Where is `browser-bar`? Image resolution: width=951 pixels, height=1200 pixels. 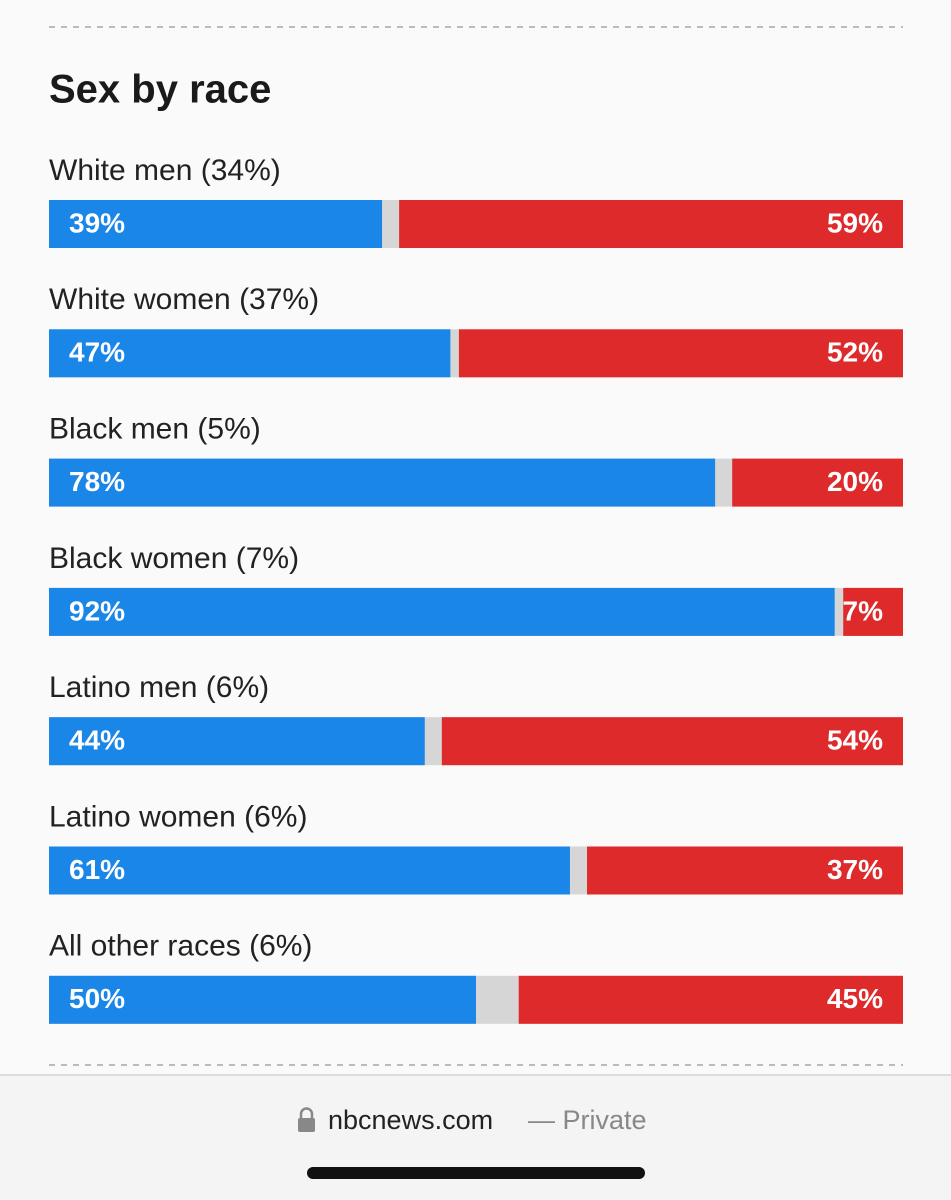
browser-bar is located at coordinates (475, 1137).